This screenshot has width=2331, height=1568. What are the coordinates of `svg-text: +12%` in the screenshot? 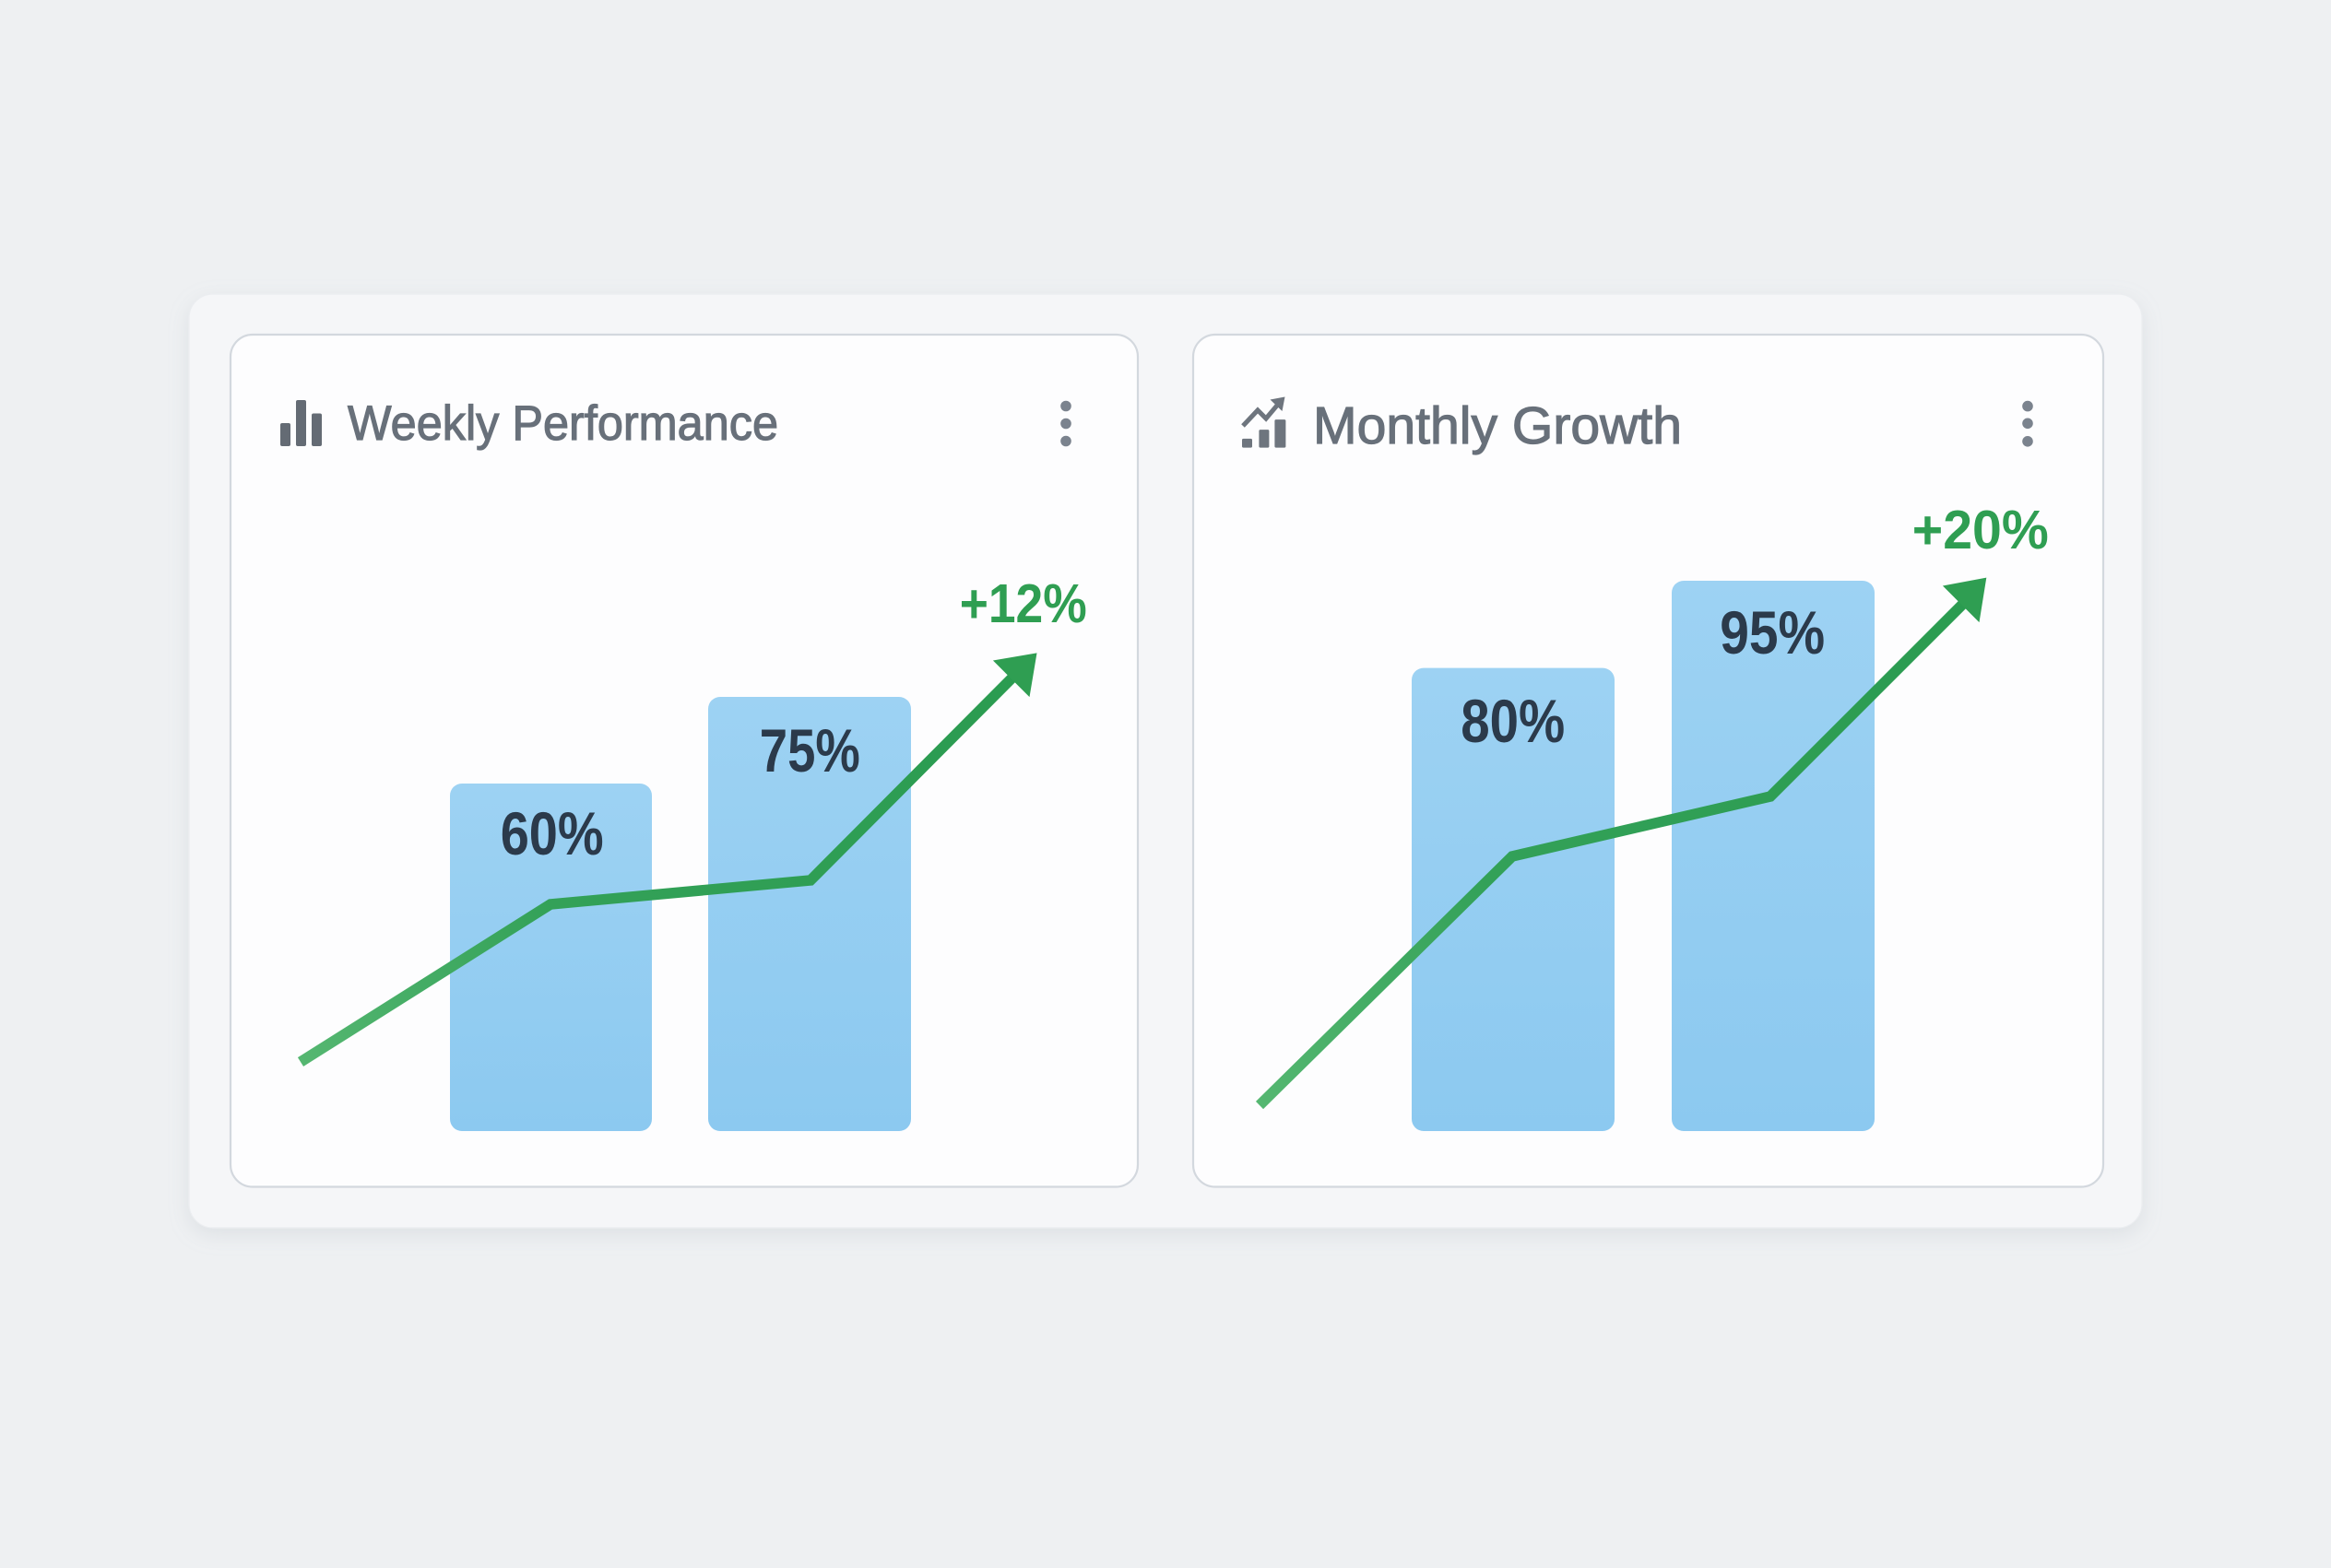 It's located at (1023, 603).